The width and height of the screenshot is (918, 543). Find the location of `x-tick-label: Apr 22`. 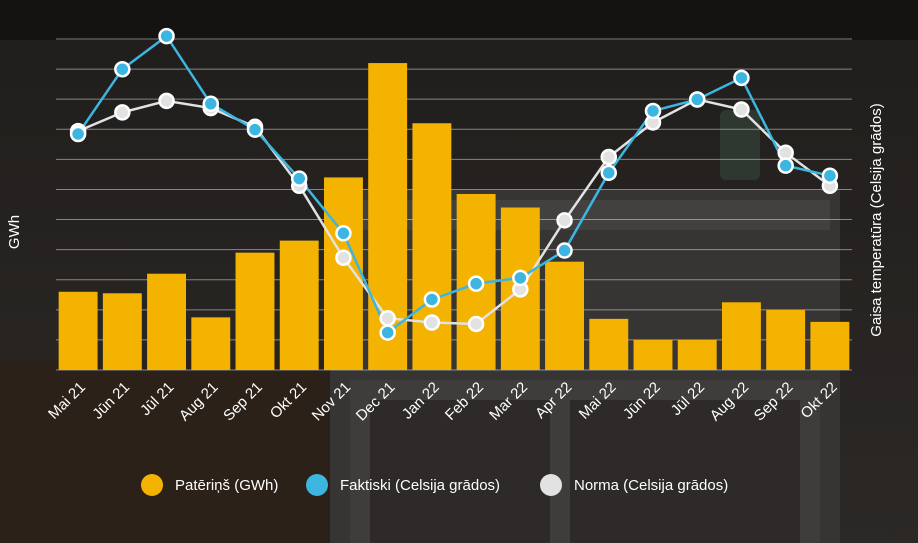

x-tick-label: Apr 22 is located at coordinates (553, 400).